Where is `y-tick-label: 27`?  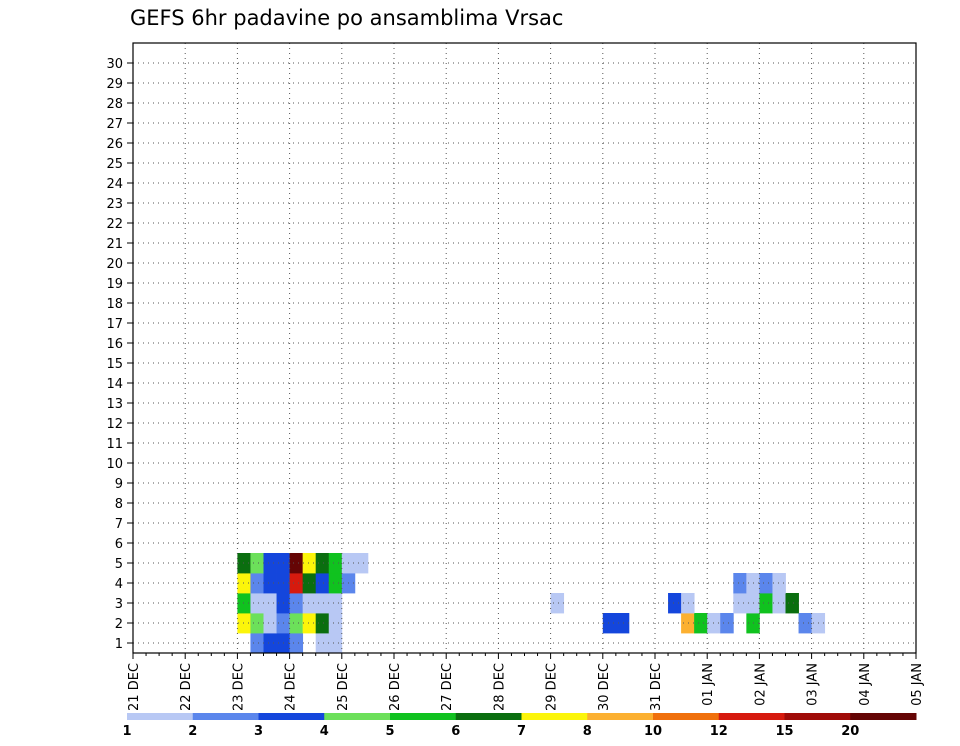
y-tick-label: 27 is located at coordinates (114, 124).